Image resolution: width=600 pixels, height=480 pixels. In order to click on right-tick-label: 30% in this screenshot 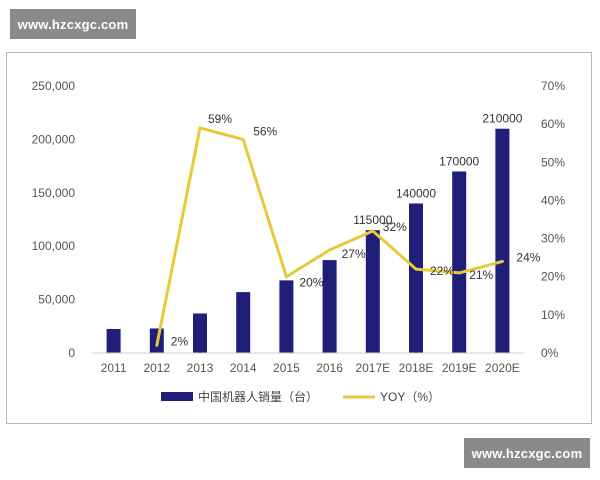, I will do `click(553, 239)`.